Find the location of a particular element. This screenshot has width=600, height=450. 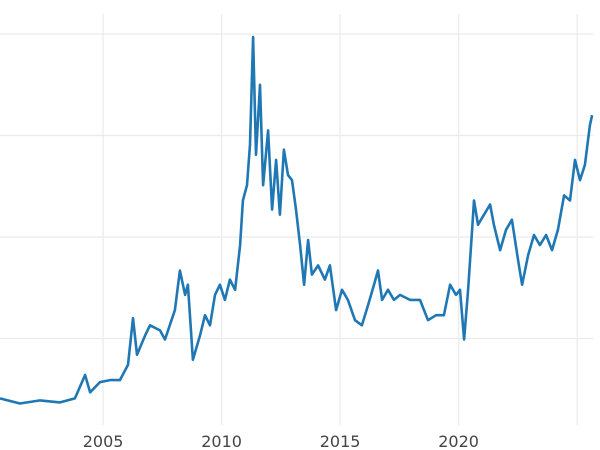

x-axis-ticks: 2005 2010 2015 2020 is located at coordinates (281, 441).